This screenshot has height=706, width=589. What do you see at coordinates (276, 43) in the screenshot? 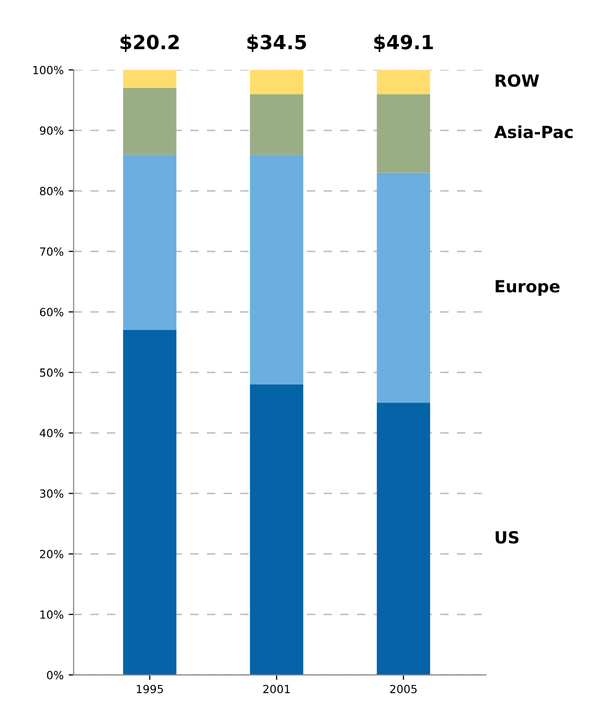
I see `annotation: $34.5` at bounding box center [276, 43].